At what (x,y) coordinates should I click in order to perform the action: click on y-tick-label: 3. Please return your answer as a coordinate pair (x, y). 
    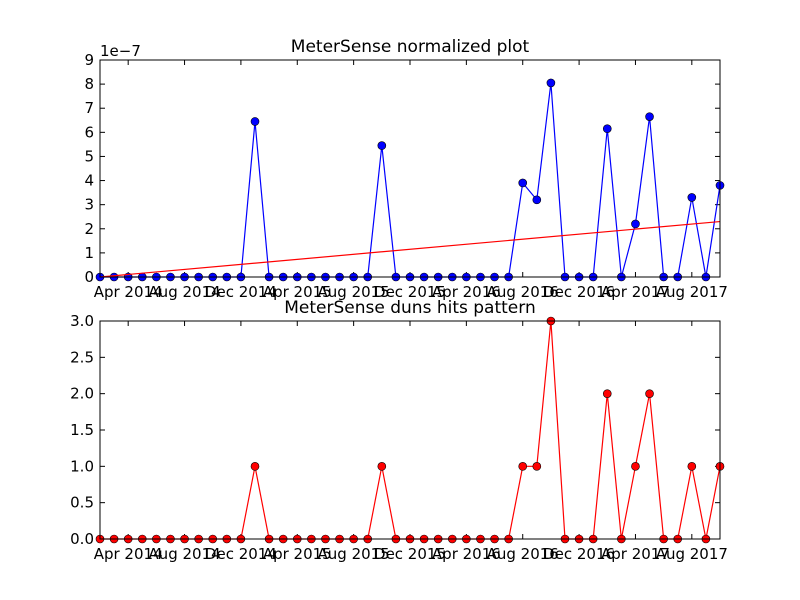
    Looking at the image, I should click on (89, 205).